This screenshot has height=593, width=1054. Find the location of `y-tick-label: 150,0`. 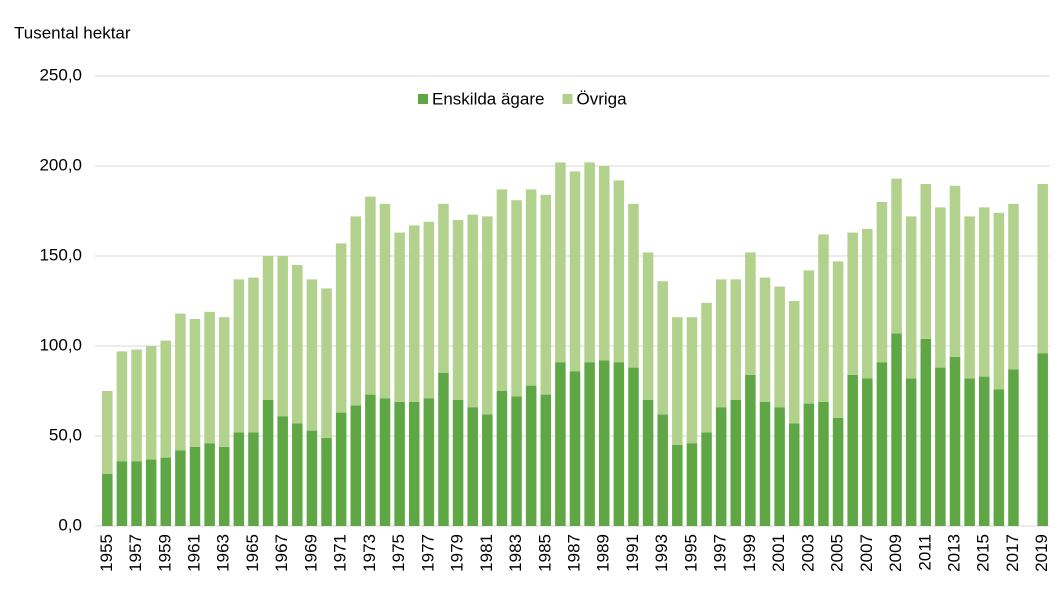

y-tick-label: 150,0 is located at coordinates (60, 254).